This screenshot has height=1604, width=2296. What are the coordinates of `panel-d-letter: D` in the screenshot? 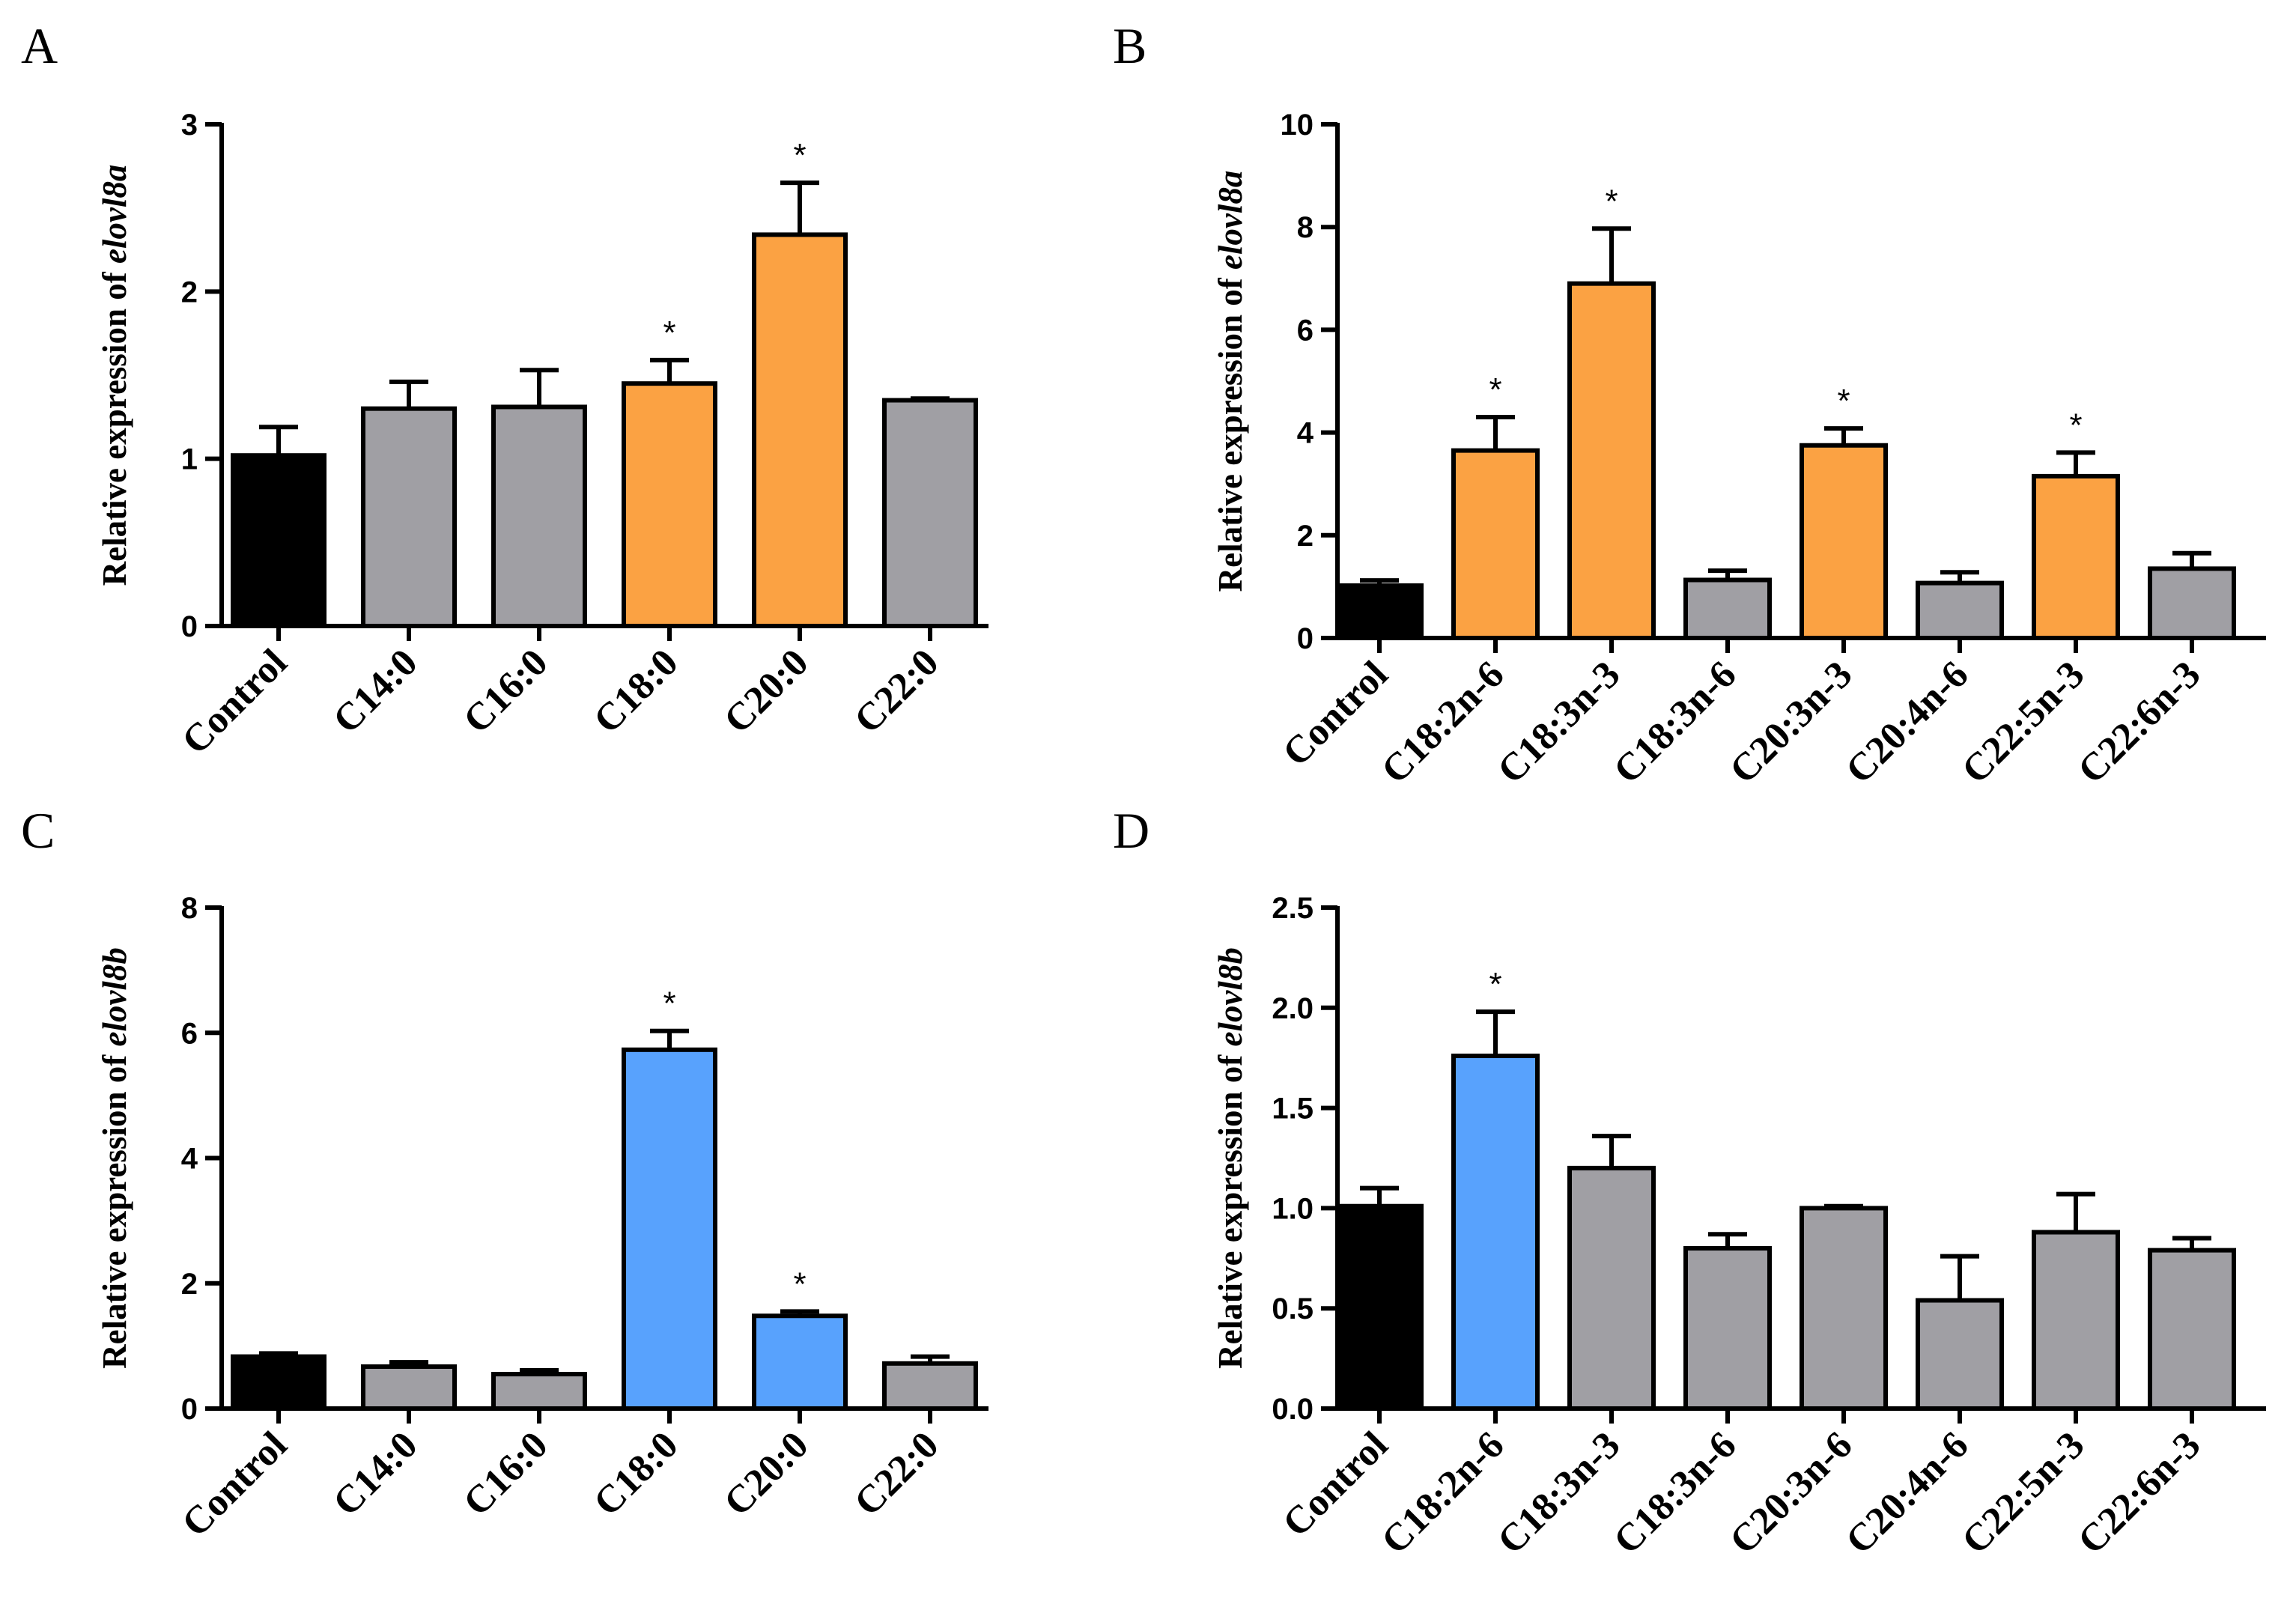 It's located at (1131, 830).